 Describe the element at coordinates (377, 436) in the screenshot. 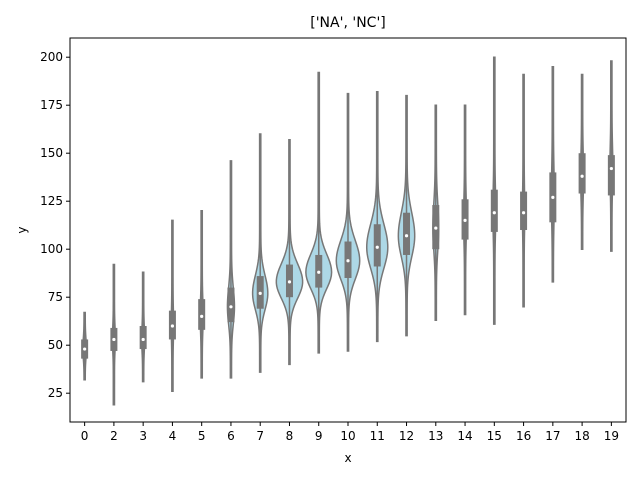

I see `x-tick-label: 11` at that location.